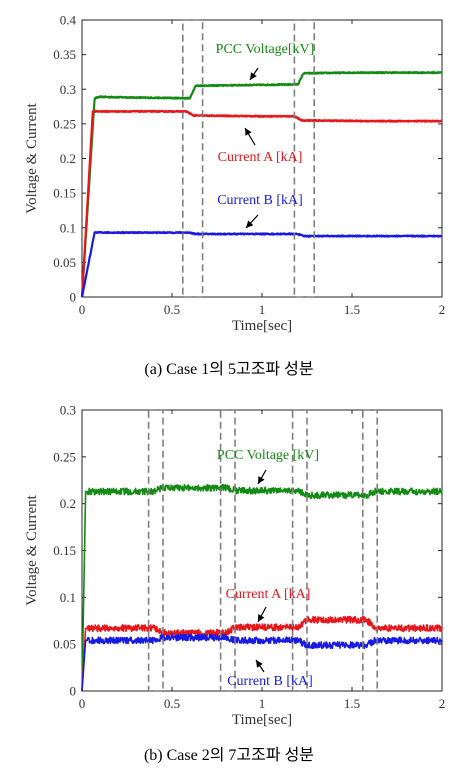 The height and width of the screenshot is (778, 458). I want to click on annotation-label: PCC Voltage [kV], so click(268, 455).